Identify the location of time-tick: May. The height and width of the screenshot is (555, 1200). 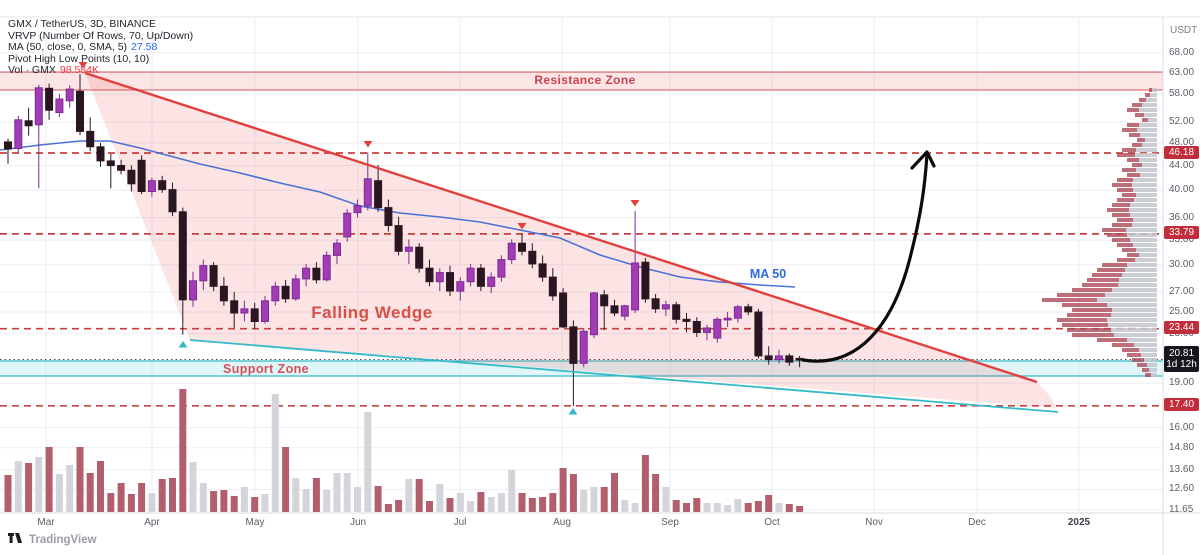
(255, 522).